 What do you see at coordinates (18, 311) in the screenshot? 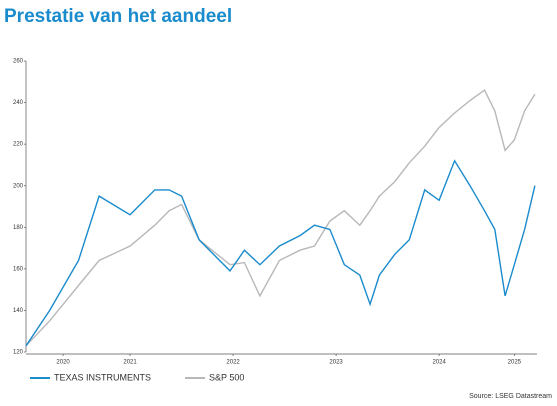
I see `y-tick-label: 140` at bounding box center [18, 311].